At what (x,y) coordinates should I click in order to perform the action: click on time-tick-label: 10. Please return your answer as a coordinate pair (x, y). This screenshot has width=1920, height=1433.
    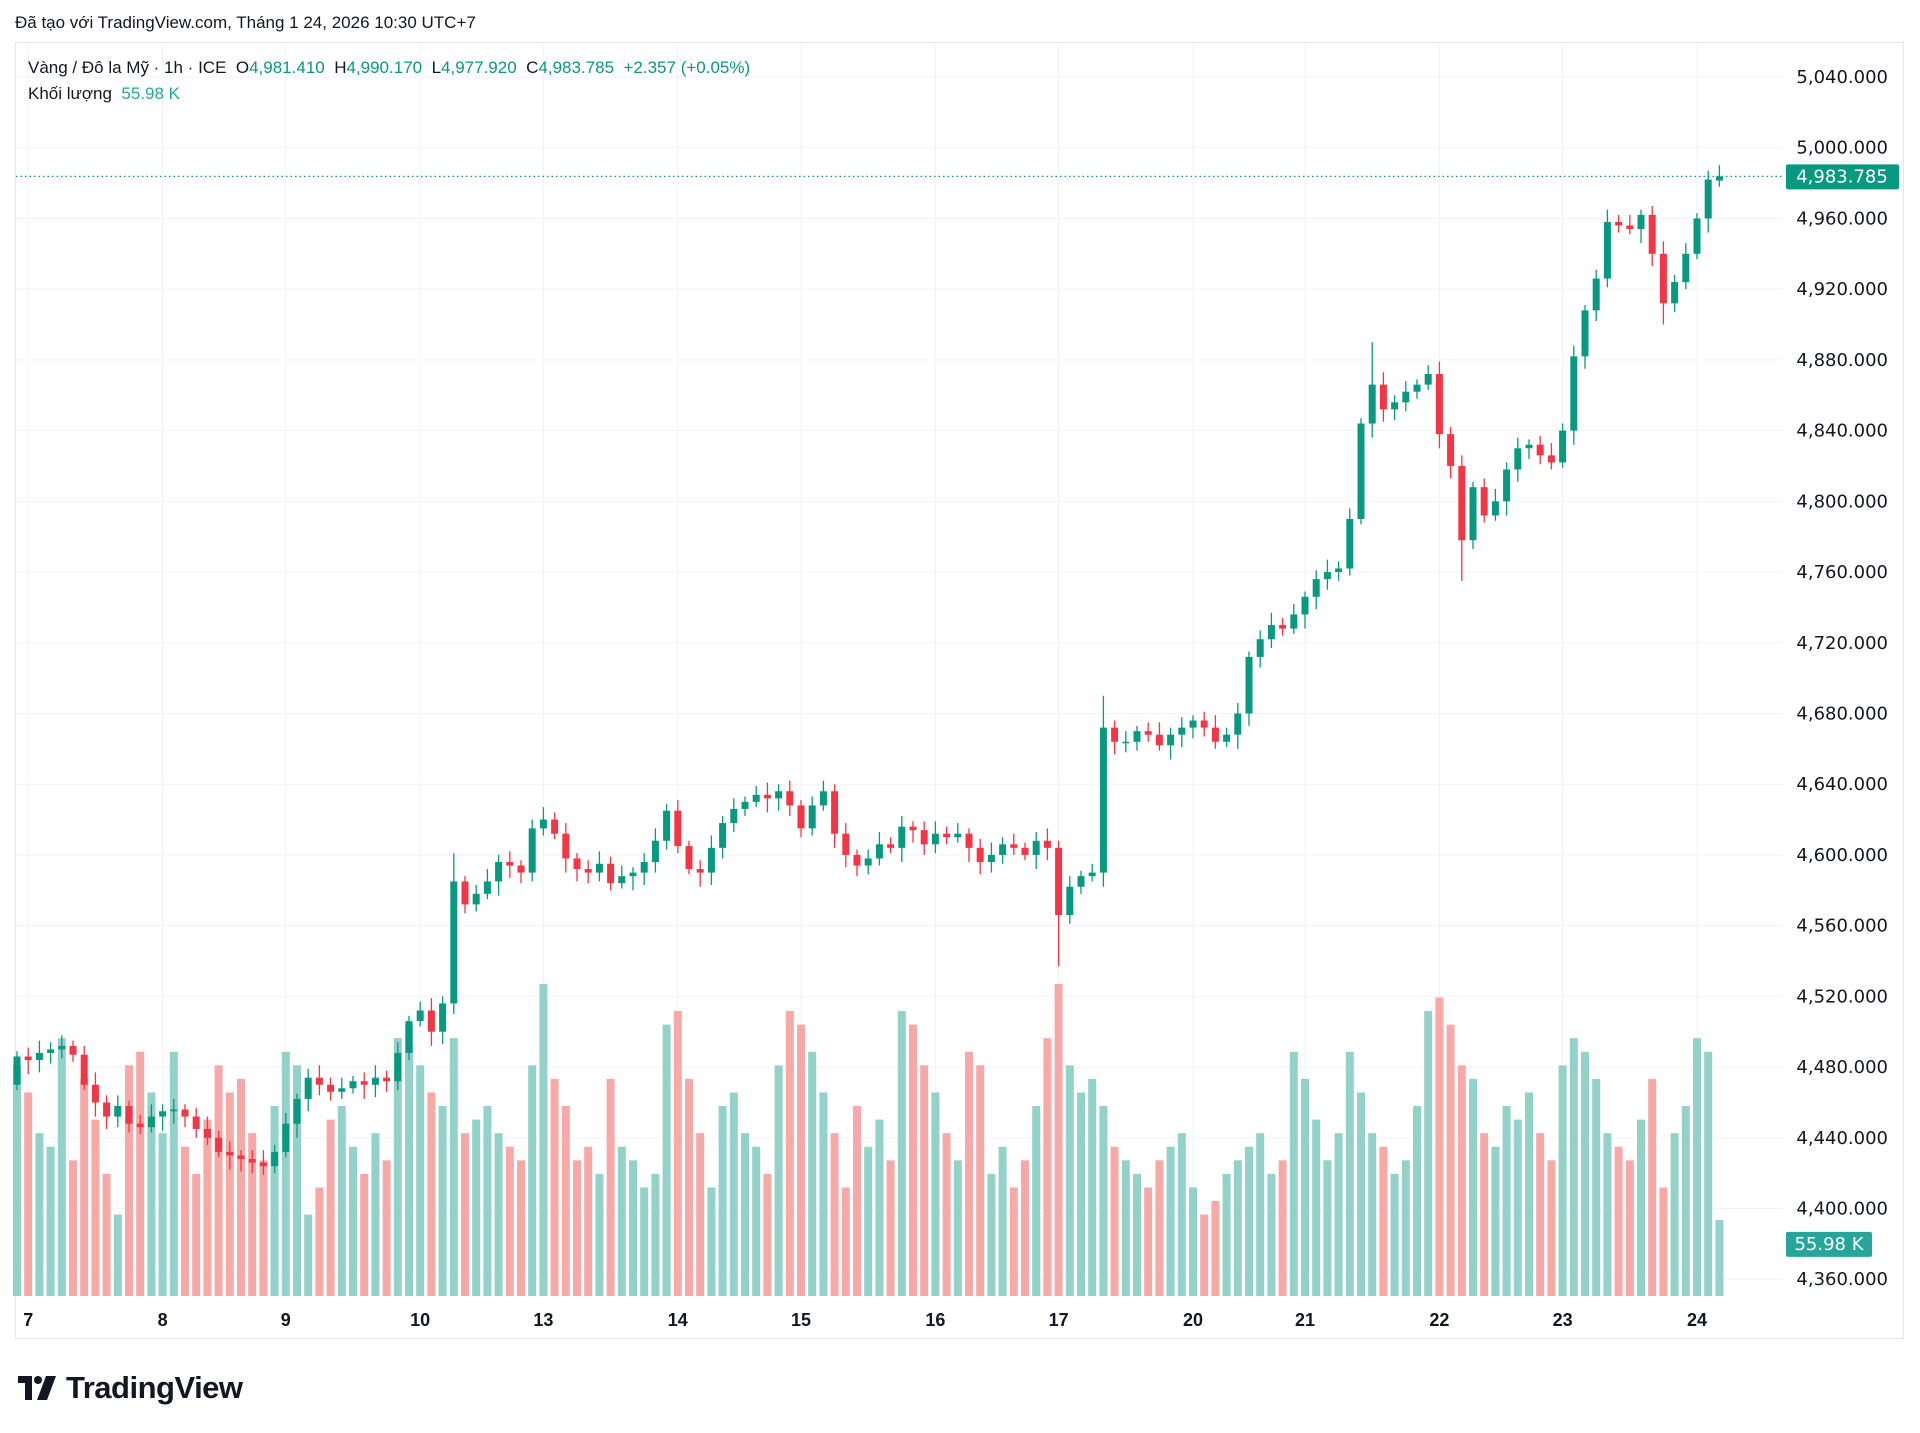
    Looking at the image, I should click on (420, 1320).